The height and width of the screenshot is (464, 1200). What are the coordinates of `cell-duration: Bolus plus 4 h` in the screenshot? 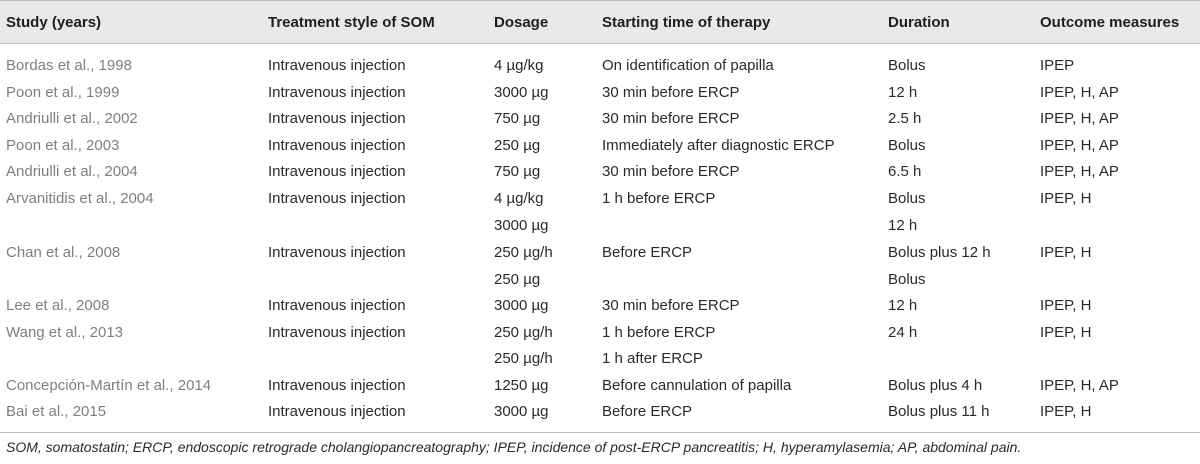 It's located at (935, 385).